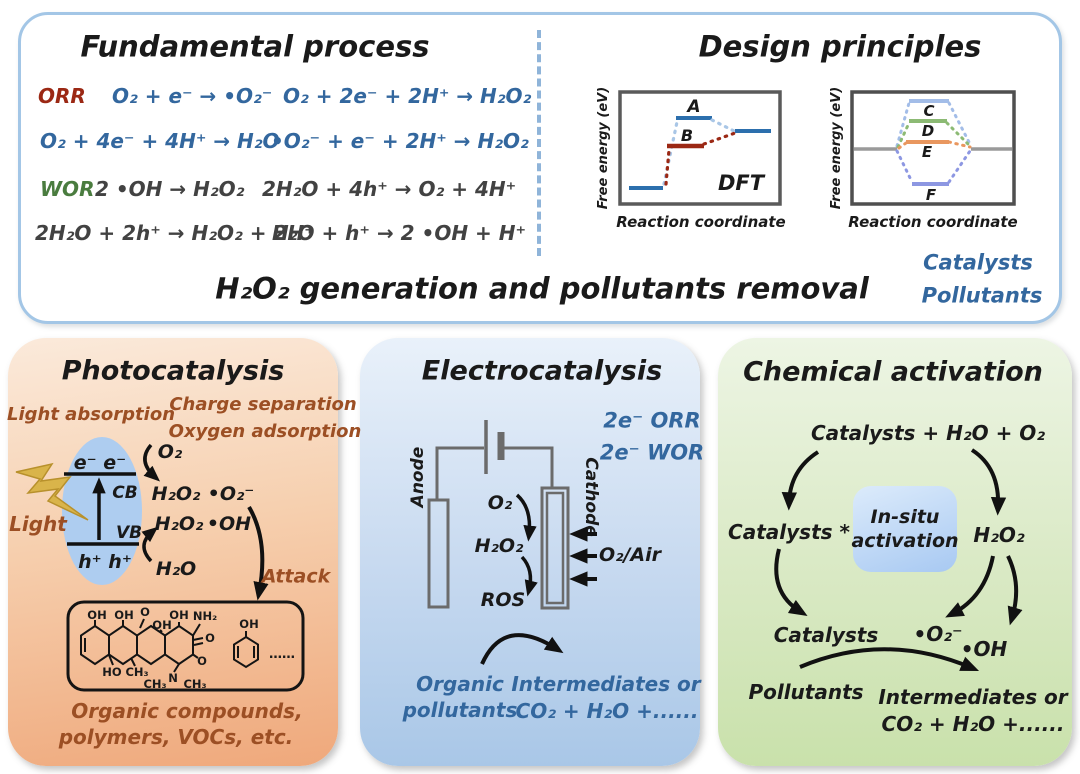 The height and width of the screenshot is (774, 1080). Describe the element at coordinates (296, 576) in the screenshot. I see `attack-label: Attack` at that location.